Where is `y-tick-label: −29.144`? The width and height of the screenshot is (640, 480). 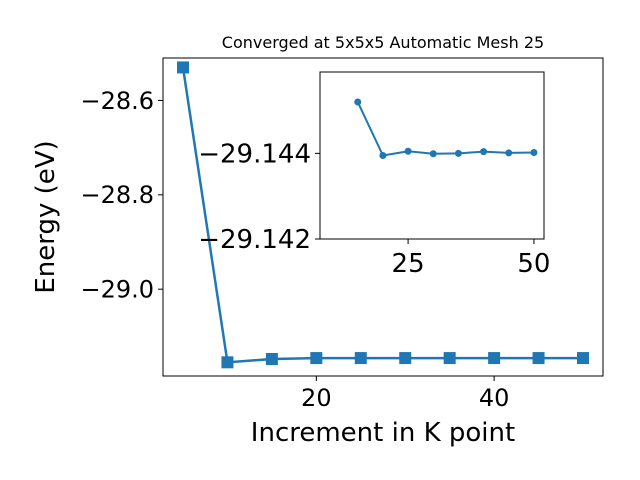
y-tick-label: −29.144 is located at coordinates (254, 154).